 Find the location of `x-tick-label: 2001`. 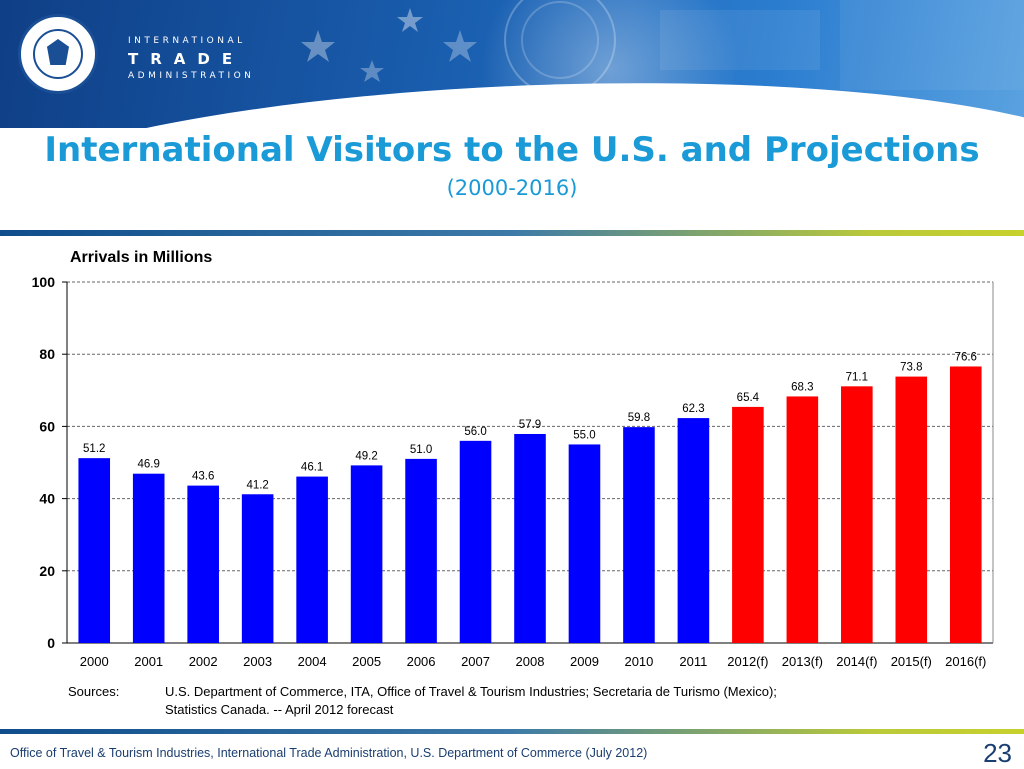

x-tick-label: 2001 is located at coordinates (148, 661).